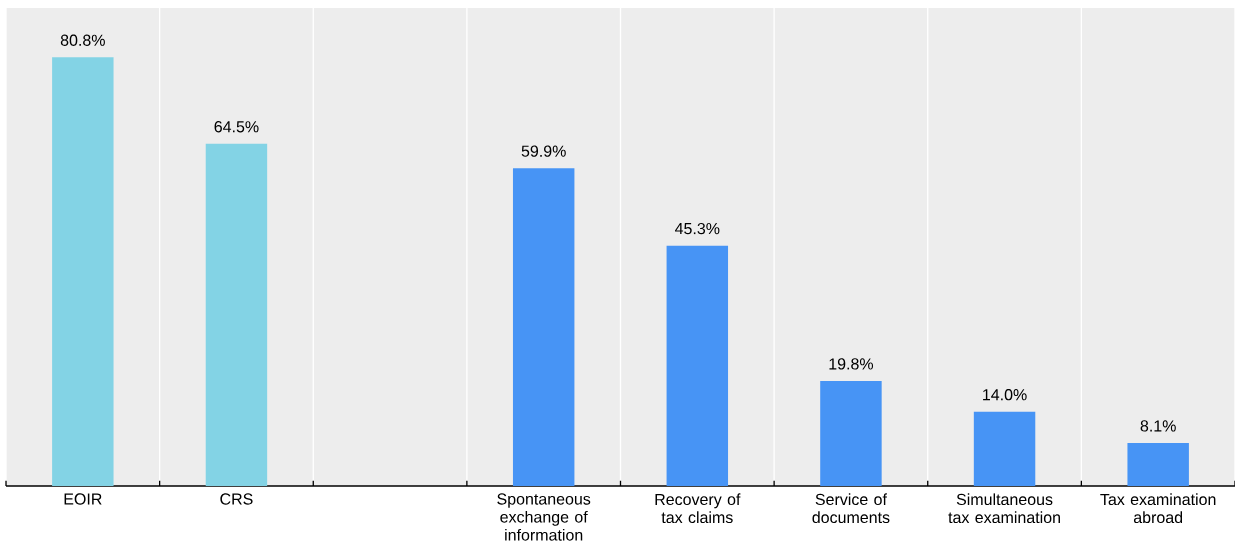  Describe the element at coordinates (82, 40) in the screenshot. I see `data-label: 80.8%` at that location.